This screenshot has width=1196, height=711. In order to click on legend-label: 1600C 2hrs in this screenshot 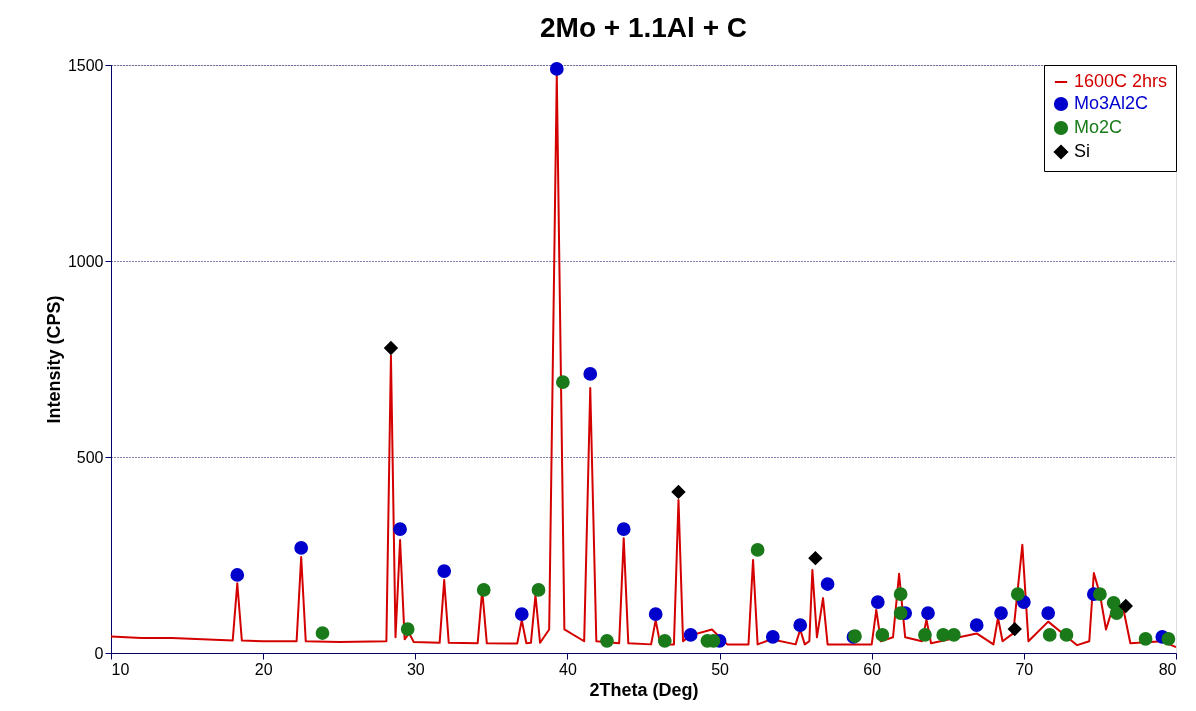, I will do `click(1121, 81)`.